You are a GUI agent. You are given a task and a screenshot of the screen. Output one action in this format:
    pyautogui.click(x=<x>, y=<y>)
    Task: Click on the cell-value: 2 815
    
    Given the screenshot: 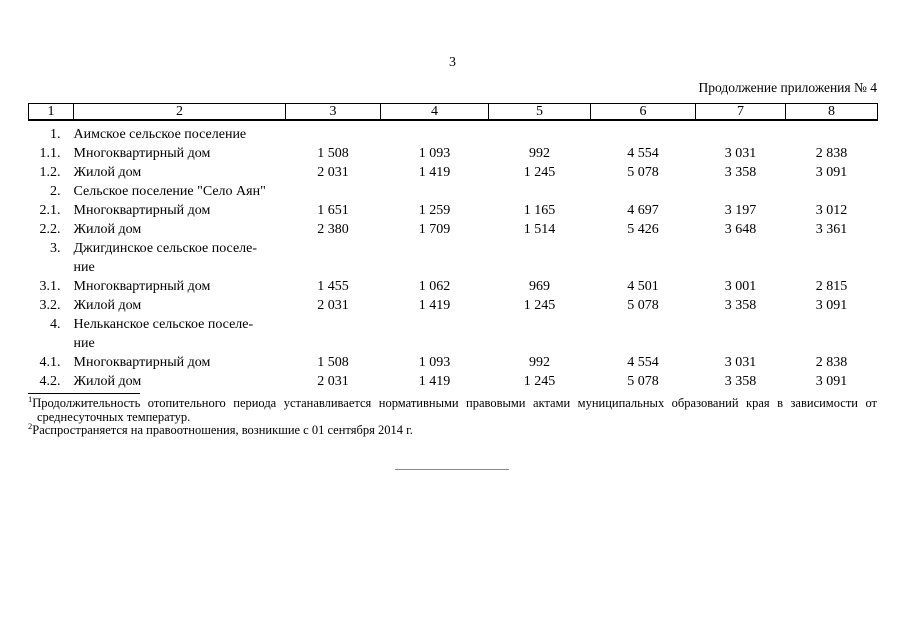 What is the action you would take?
    pyautogui.click(x=831, y=286)
    